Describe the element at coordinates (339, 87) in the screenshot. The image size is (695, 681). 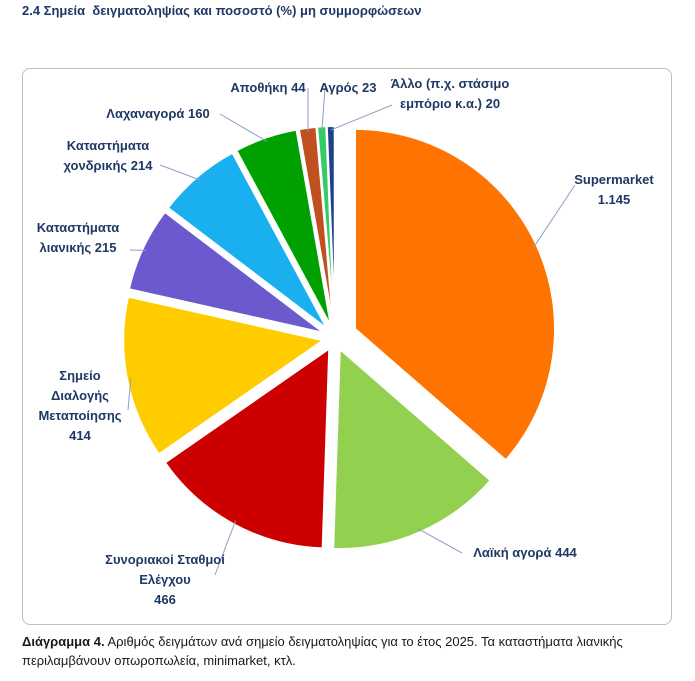
I see `category-name: Αγρός` at that location.